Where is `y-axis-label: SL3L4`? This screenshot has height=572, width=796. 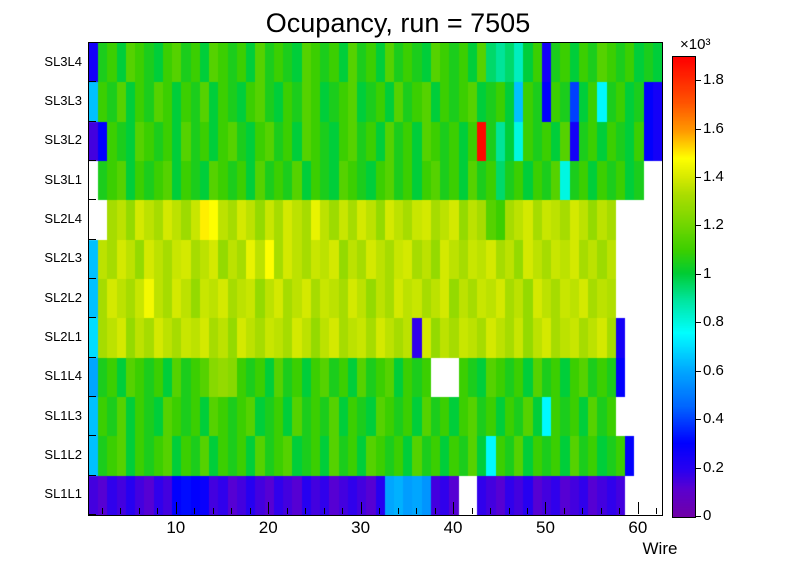 y-axis-label: SL3L4 is located at coordinates (63, 61).